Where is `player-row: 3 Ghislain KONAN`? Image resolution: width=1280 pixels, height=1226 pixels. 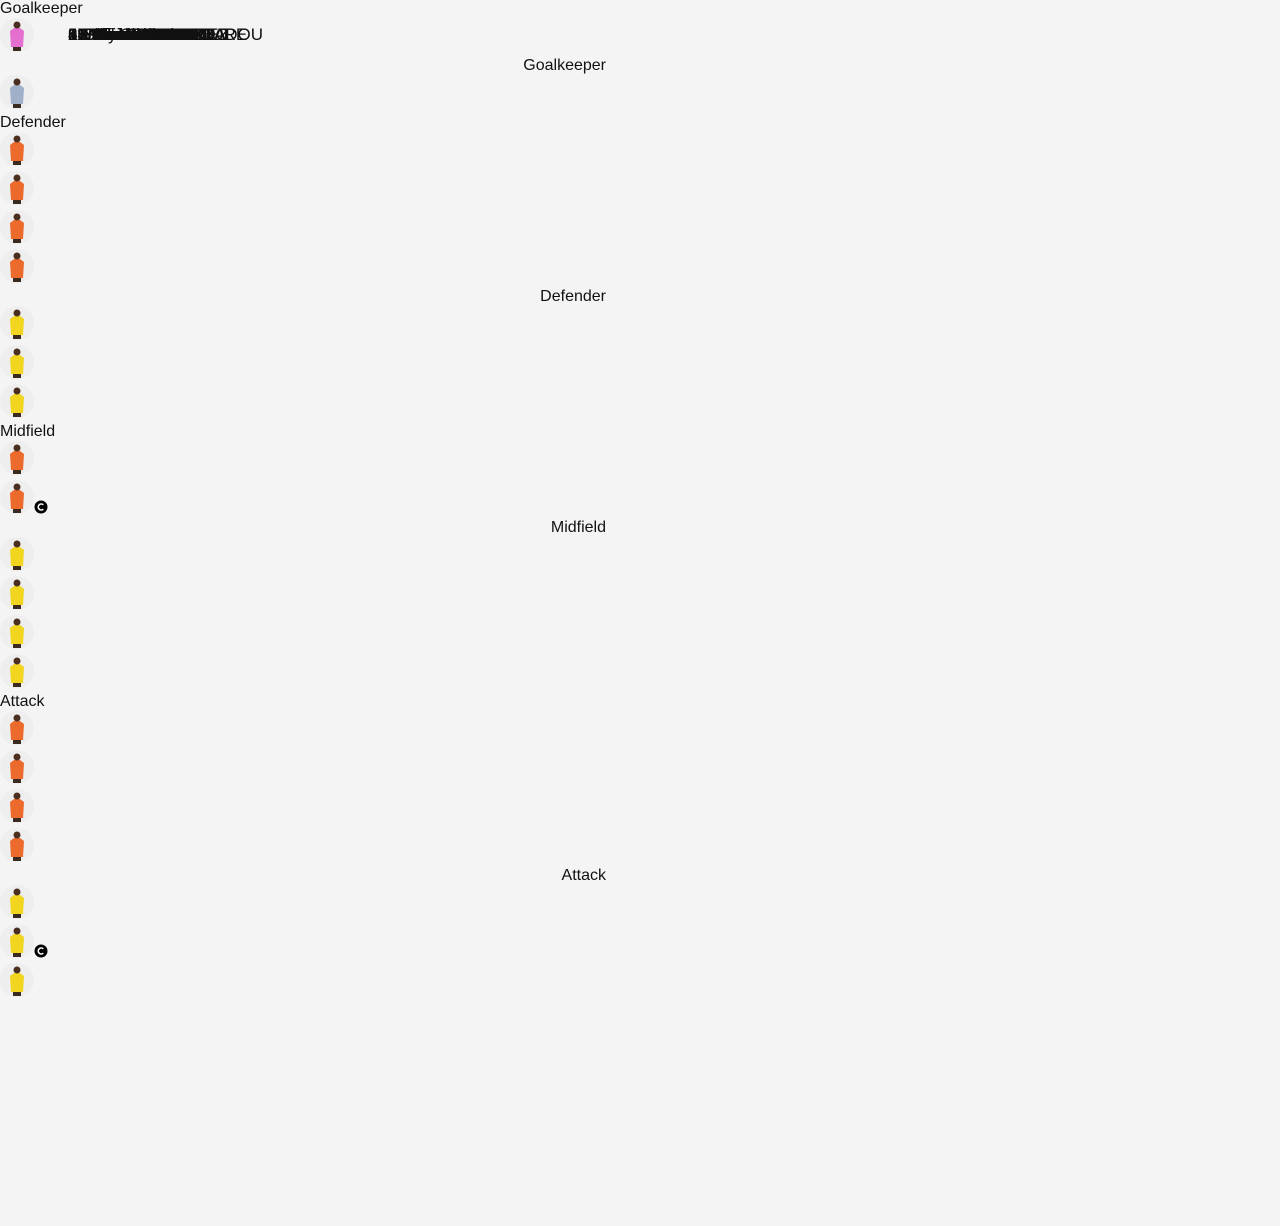
player-row: 3 Ghislain KONAN is located at coordinates (640, 98).